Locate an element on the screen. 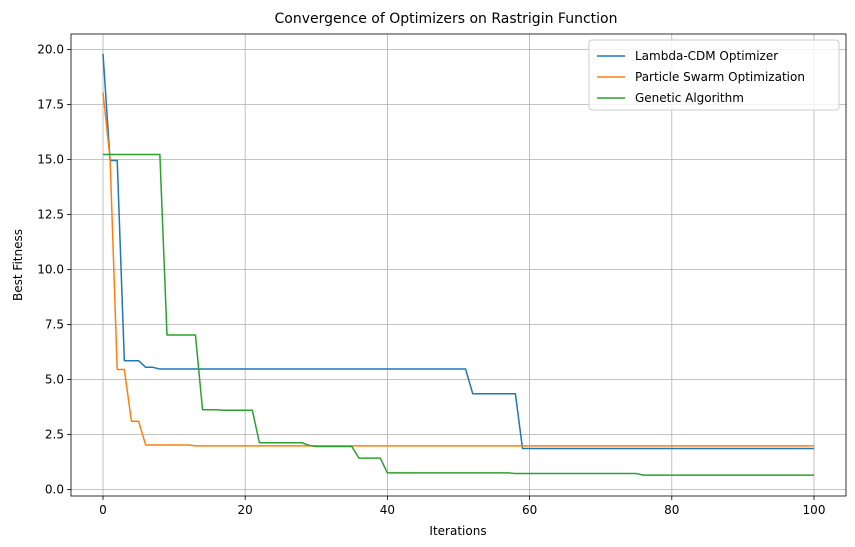 Image resolution: width=855 pixels, height=547 pixels. x-tick-label: 20 is located at coordinates (245, 510).